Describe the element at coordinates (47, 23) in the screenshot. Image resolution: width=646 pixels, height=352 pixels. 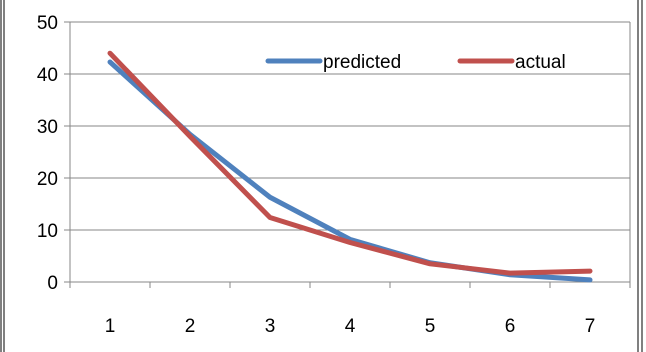
I see `y-tick-label: 50` at that location.